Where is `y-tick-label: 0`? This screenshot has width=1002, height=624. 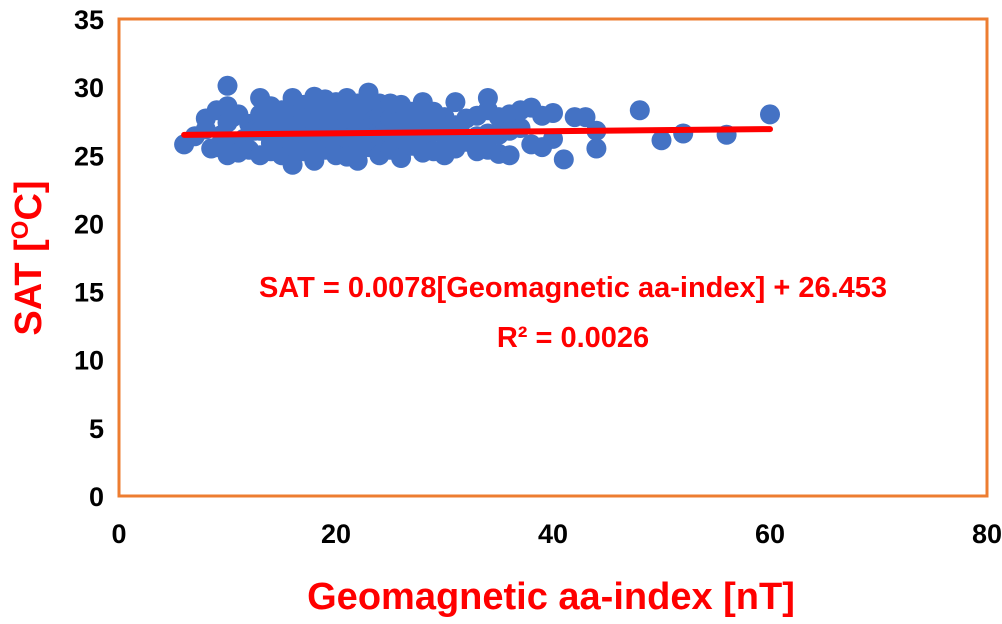
y-tick-label: 0 is located at coordinates (96, 497).